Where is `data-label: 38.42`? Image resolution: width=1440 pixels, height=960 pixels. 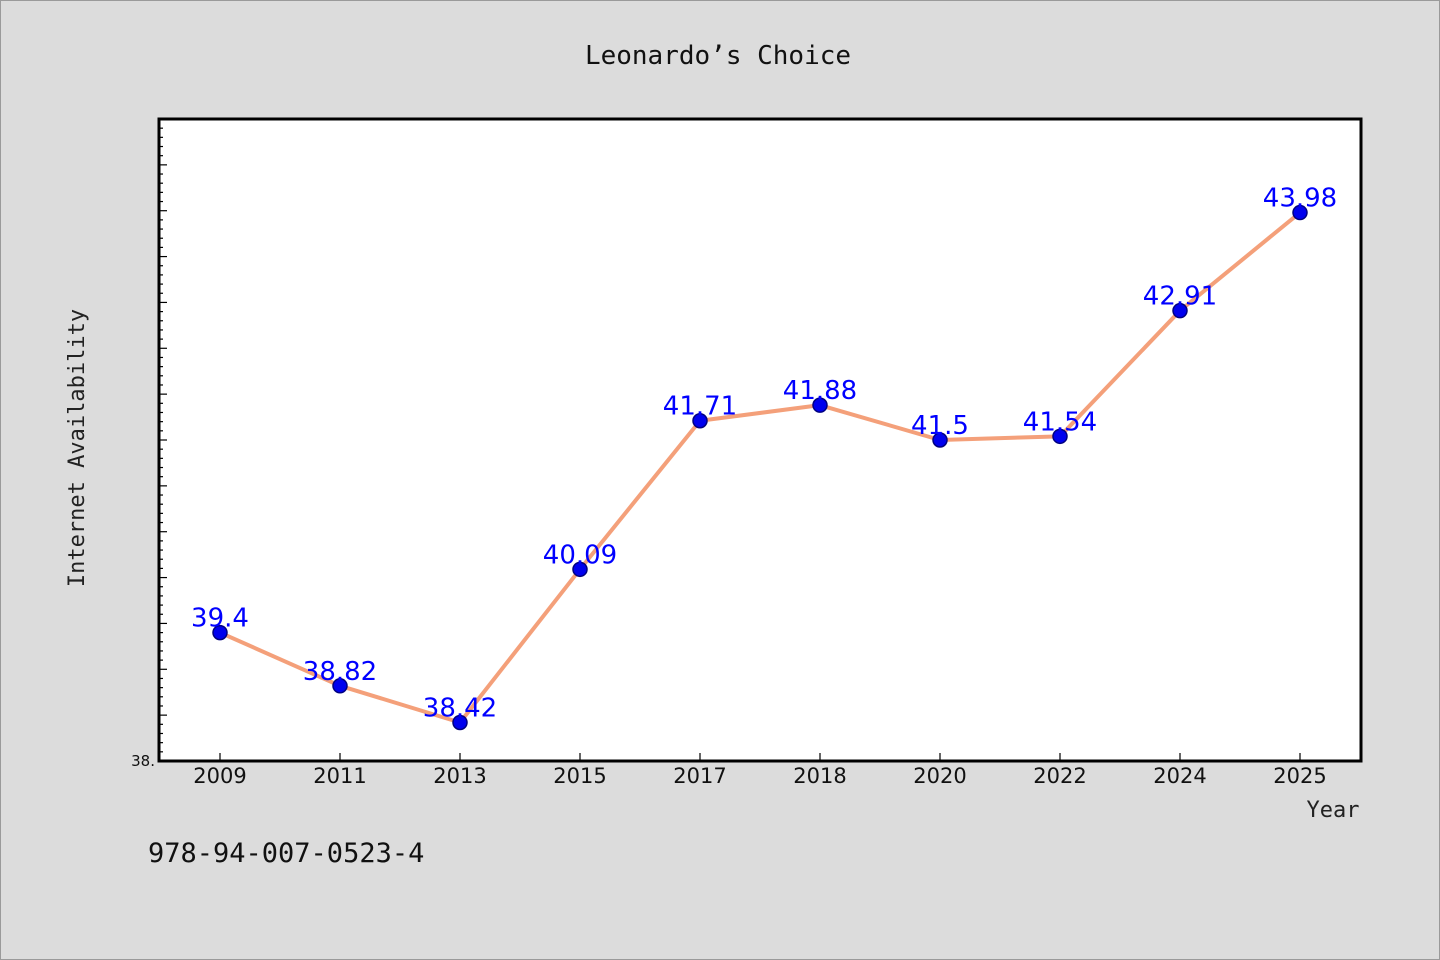
data-label: 38.42 is located at coordinates (460, 708).